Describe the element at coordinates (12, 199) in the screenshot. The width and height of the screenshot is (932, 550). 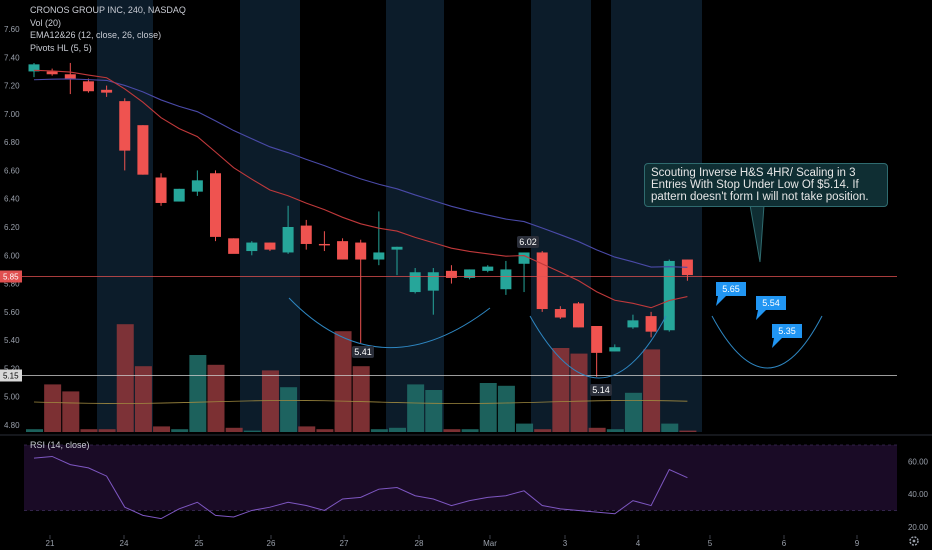
I see `price-tick-label: 6.40` at that location.